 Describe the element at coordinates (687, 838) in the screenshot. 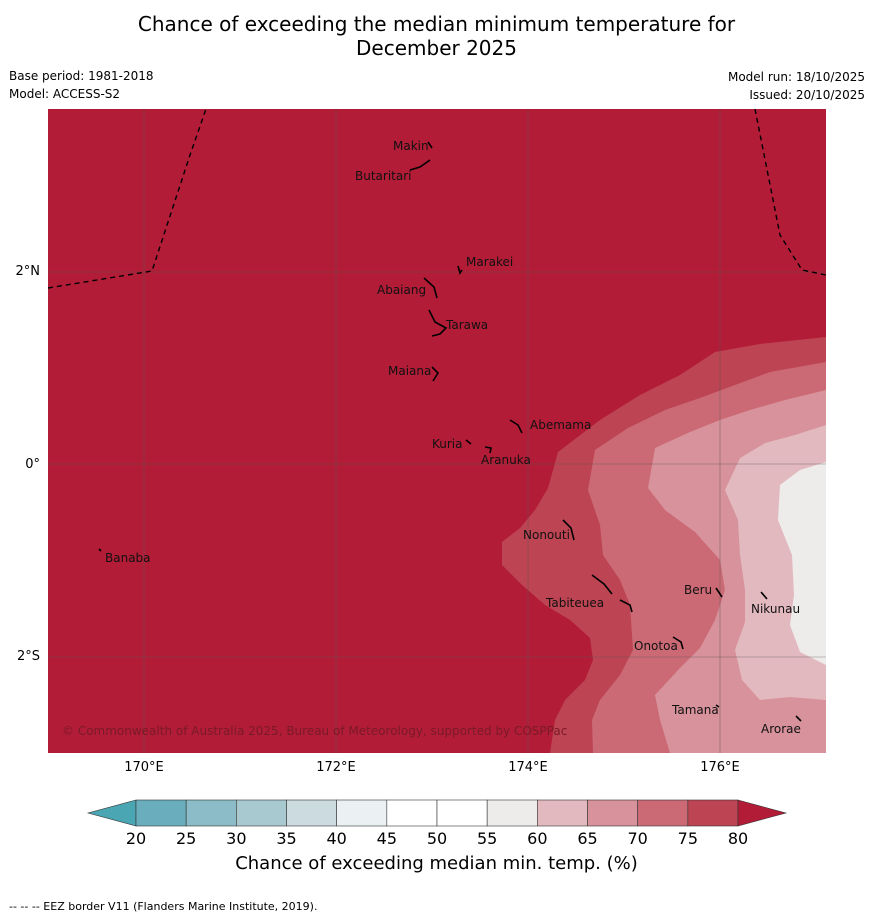

I see `colorbar-tick-75: 75` at that location.